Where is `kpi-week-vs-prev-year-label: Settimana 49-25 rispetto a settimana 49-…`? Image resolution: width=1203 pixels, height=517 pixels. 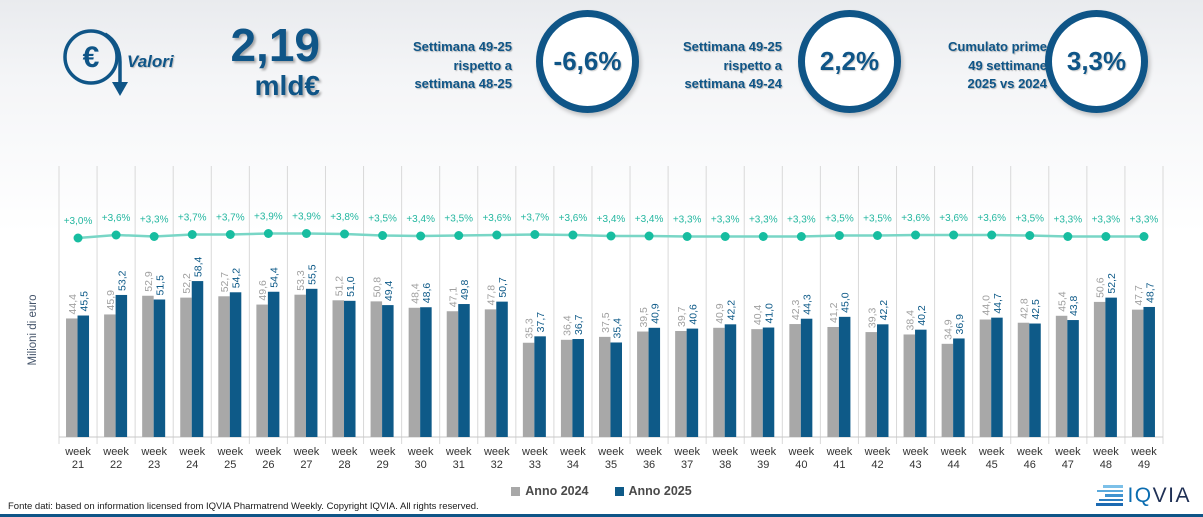
kpi-week-vs-prev-year-label: Settimana 49-25 rispetto a settimana 49-… is located at coordinates (732, 65).